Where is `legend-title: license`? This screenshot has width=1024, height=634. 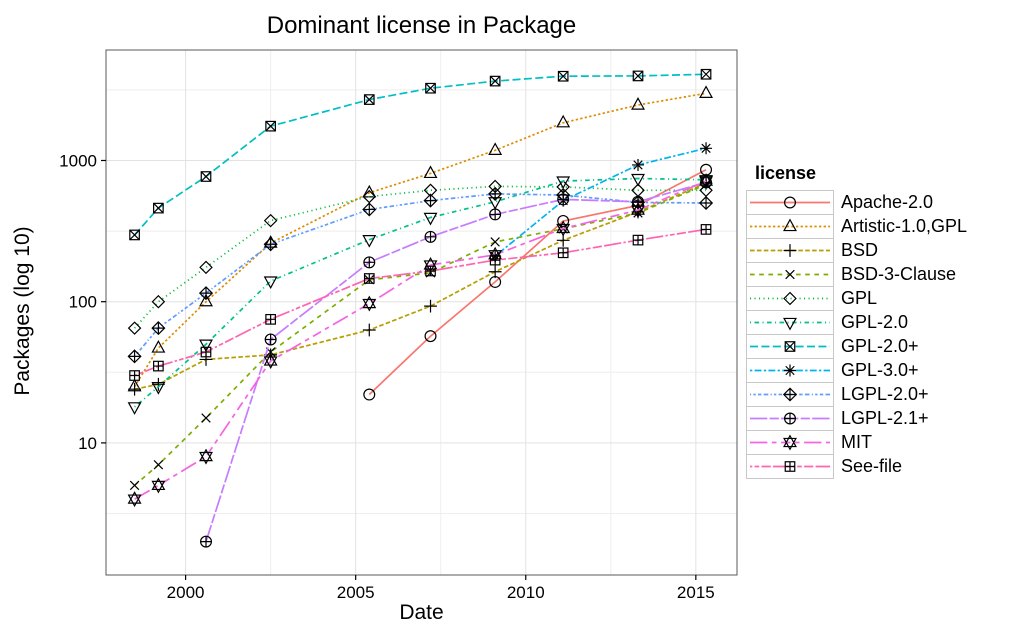 legend-title: license is located at coordinates (786, 173).